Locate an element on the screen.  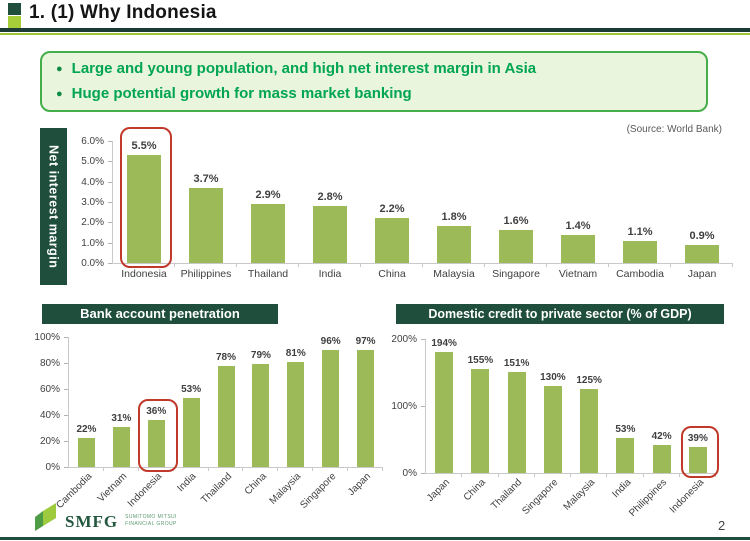
bar-value-label: 42% is located at coordinates (661, 436).